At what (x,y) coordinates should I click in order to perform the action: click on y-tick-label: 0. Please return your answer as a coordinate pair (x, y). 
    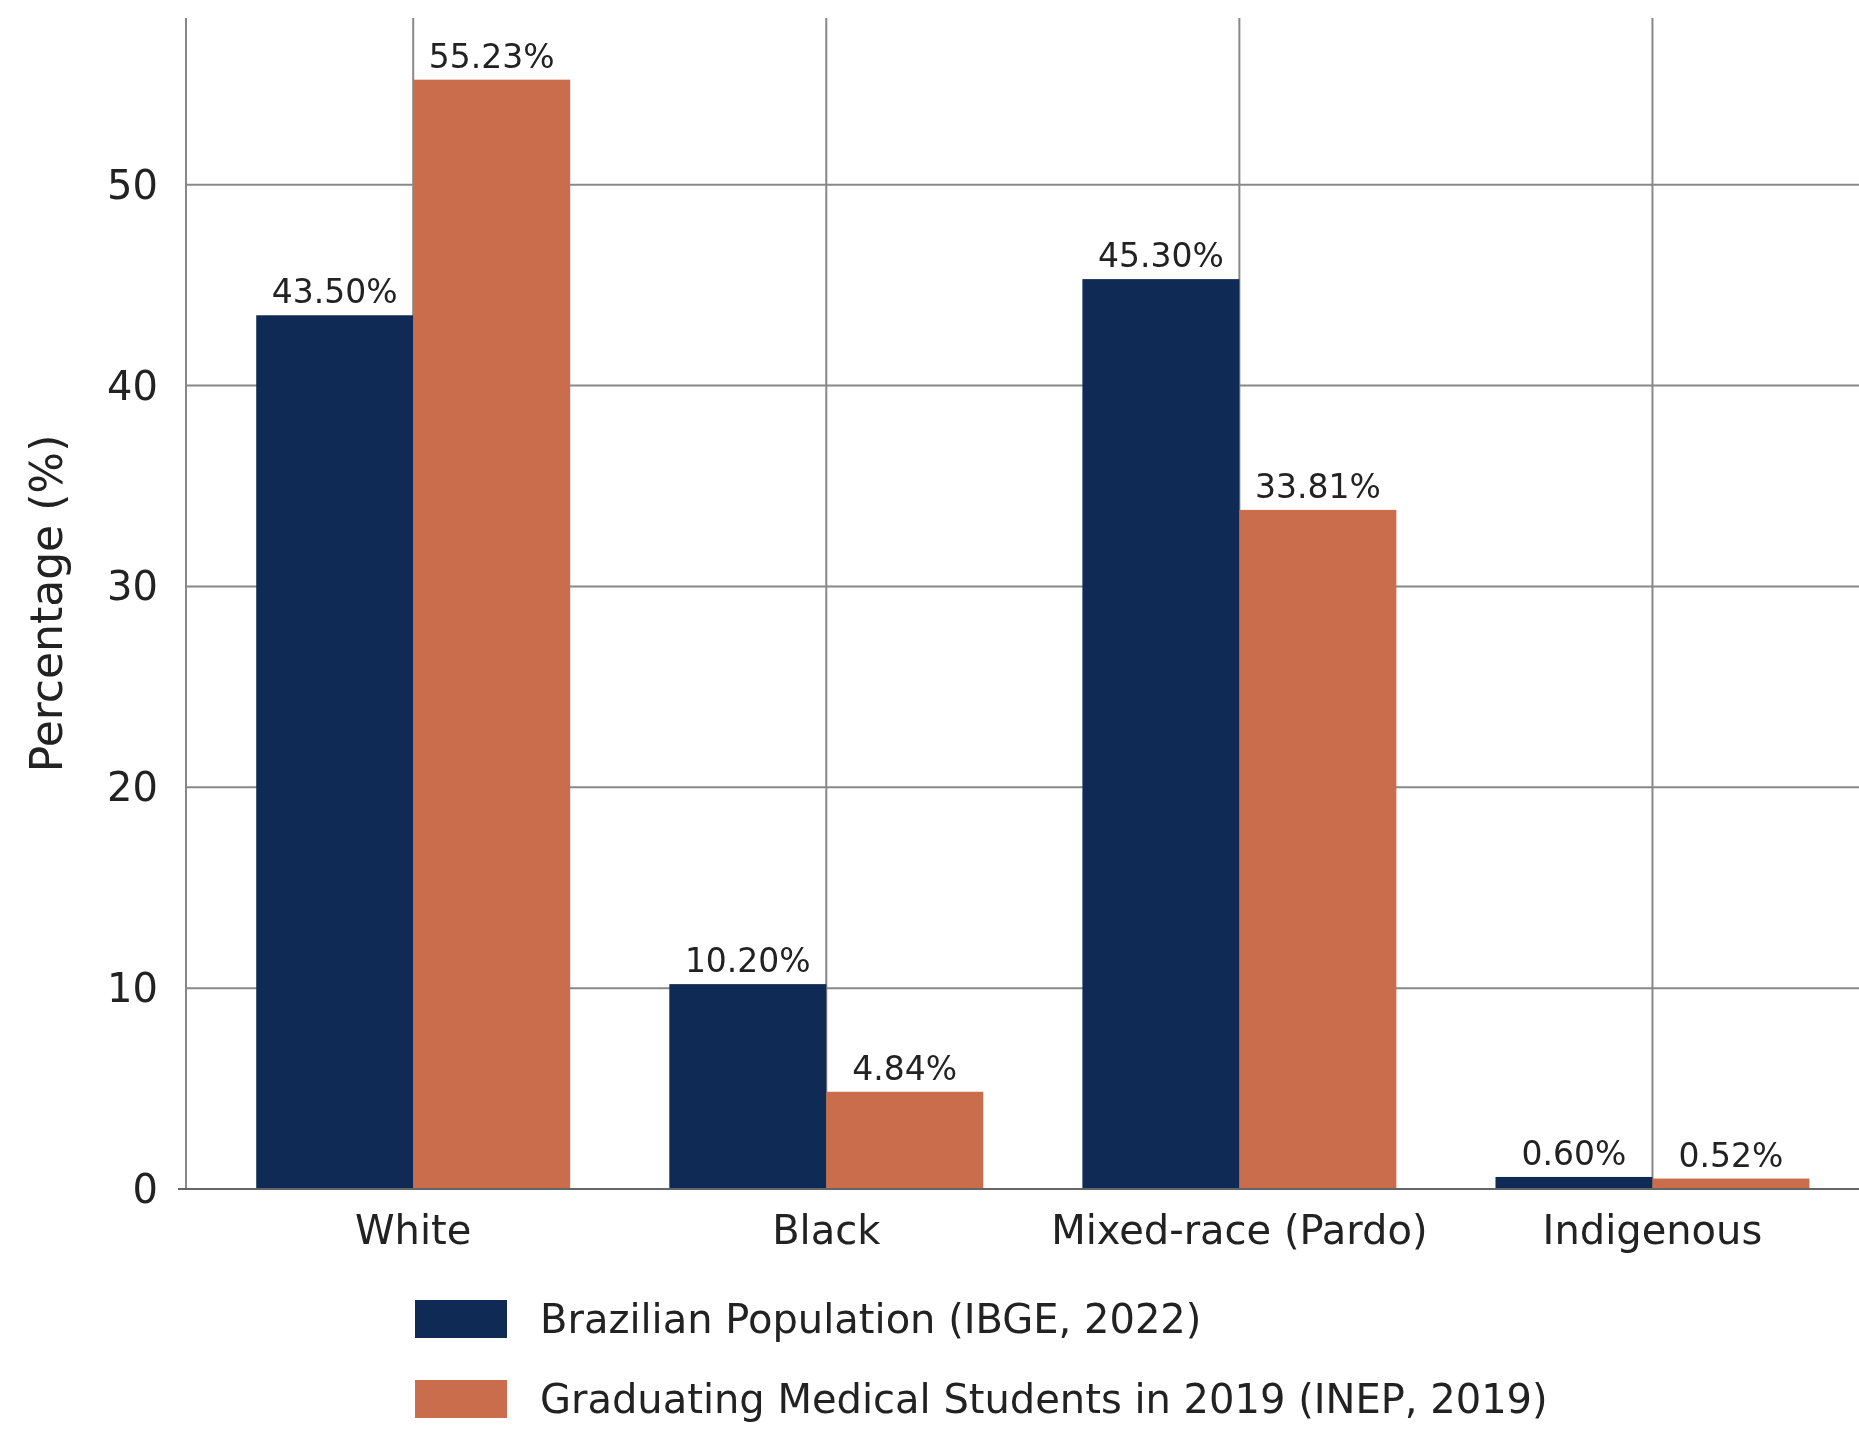
    Looking at the image, I should click on (145, 1189).